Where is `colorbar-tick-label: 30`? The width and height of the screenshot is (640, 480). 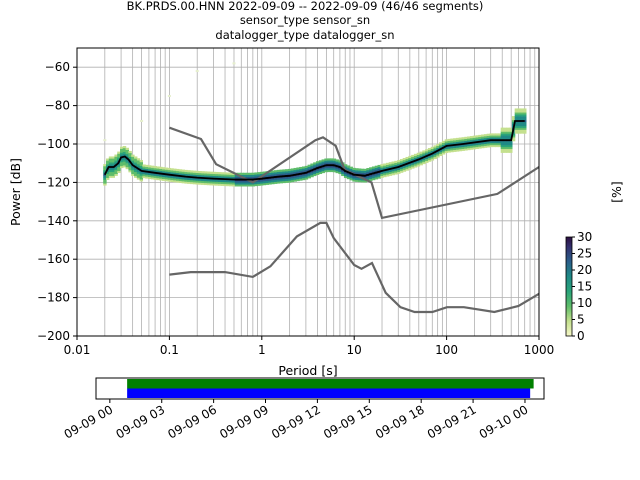
colorbar-tick-label: 30 is located at coordinates (584, 237).